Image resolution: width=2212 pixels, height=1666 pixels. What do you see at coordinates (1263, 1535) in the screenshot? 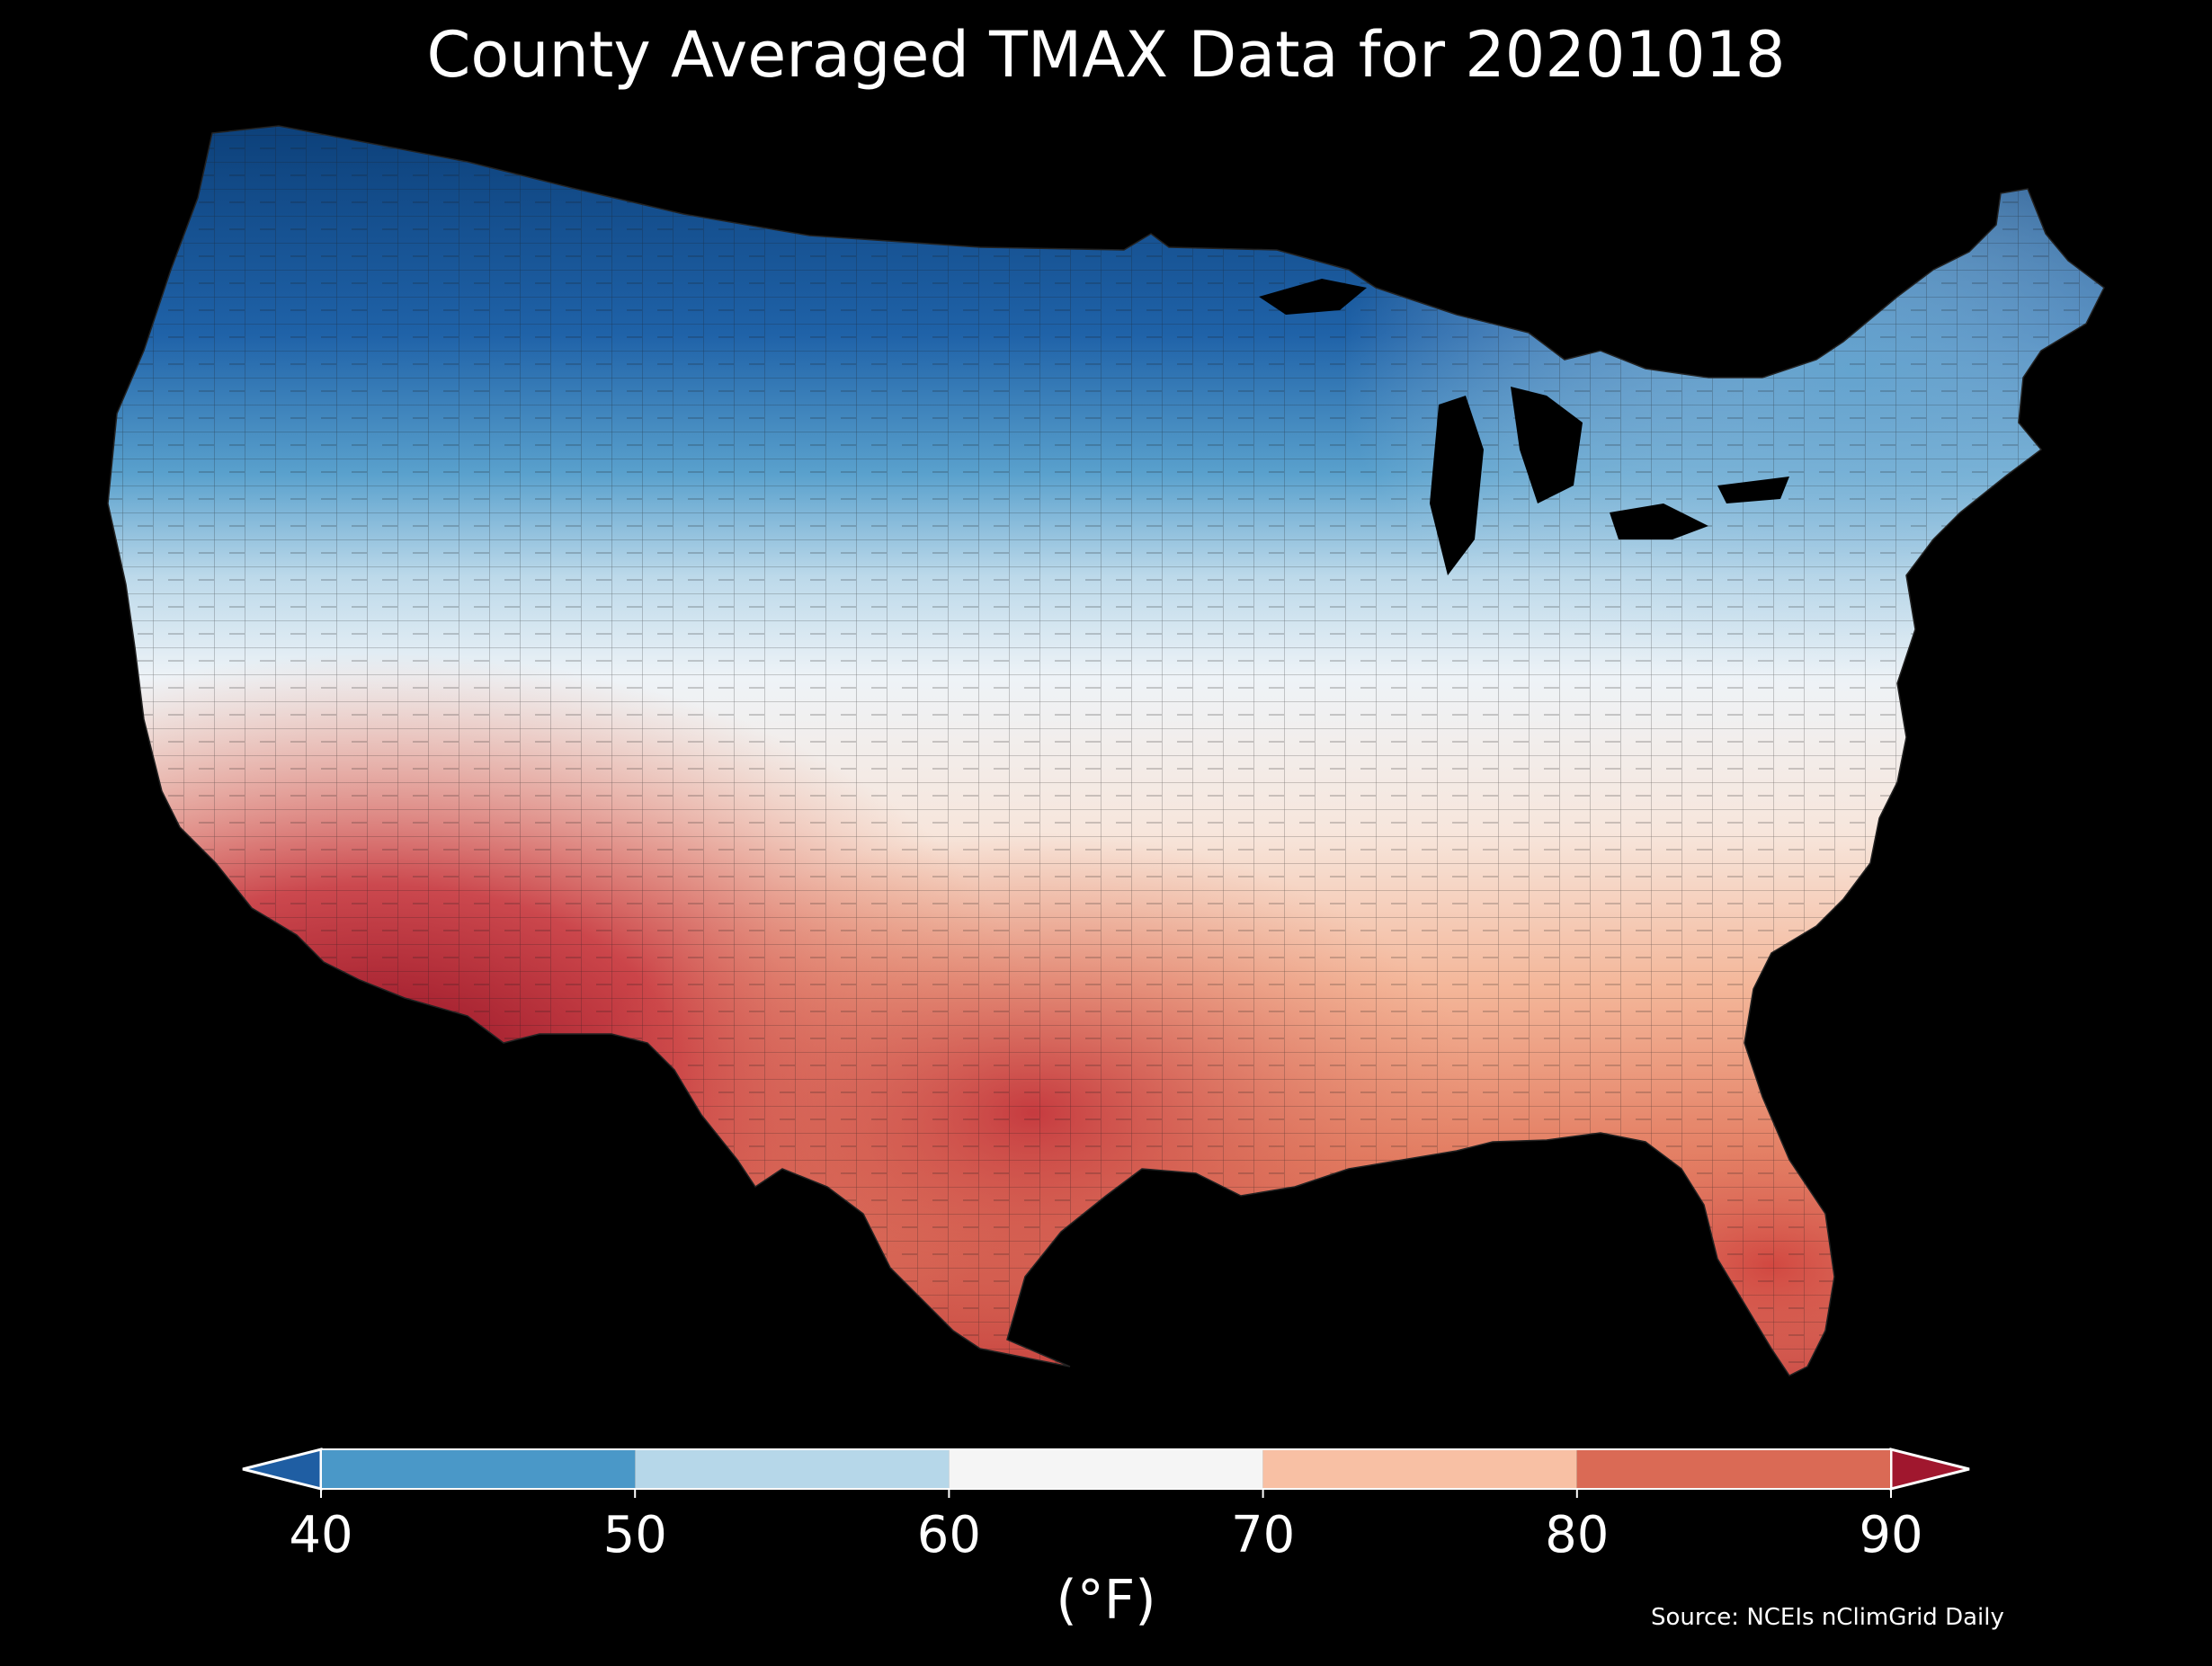
I see `colorbar-tick-label: 70` at bounding box center [1263, 1535].